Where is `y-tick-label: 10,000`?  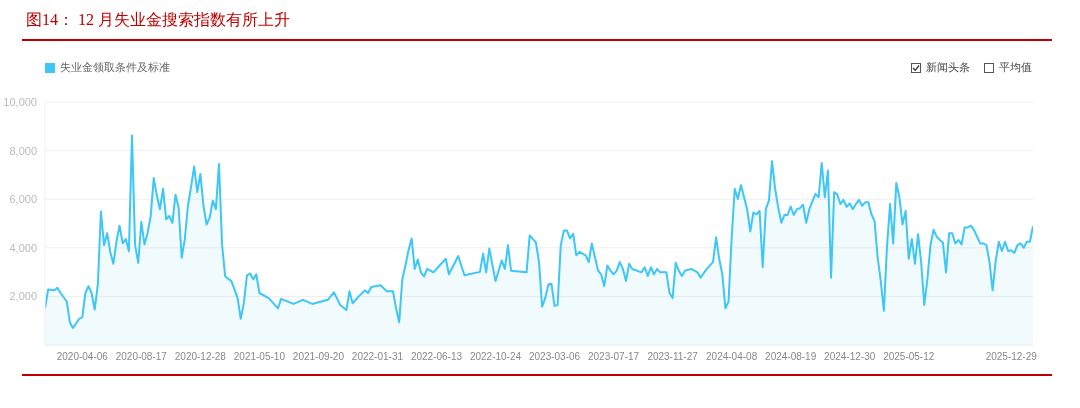
y-tick-label: 10,000 is located at coordinates (20, 101).